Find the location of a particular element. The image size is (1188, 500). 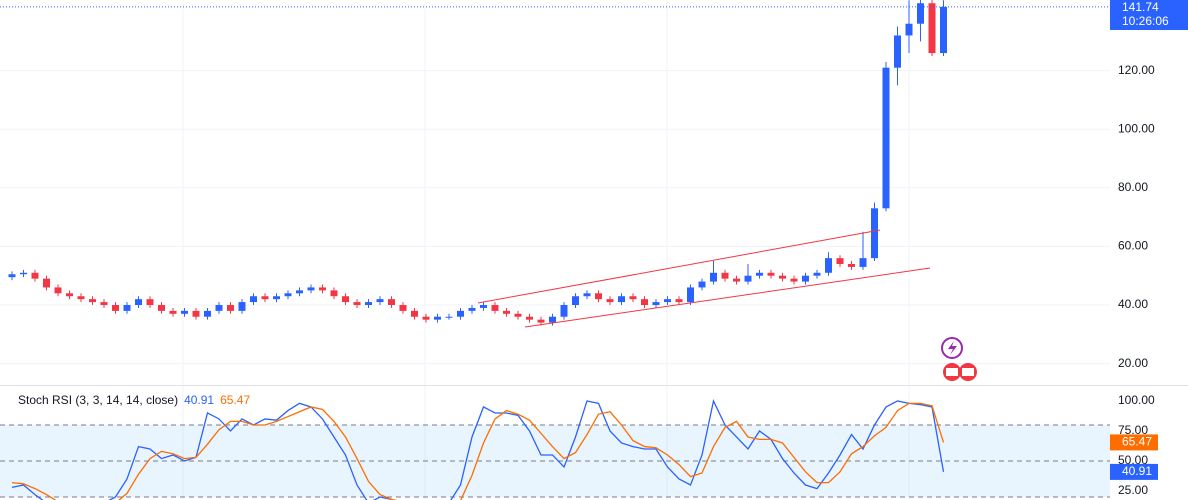

indicator-value: 65.47 is located at coordinates (235, 400).